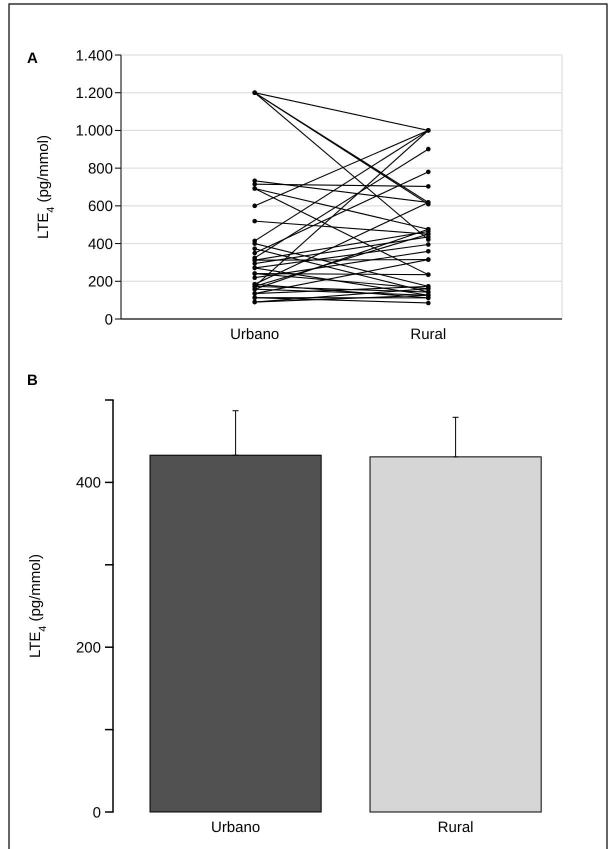 The image size is (613, 849). Describe the element at coordinates (94, 55) in the screenshot. I see `y-tick-label: 1.400` at that location.